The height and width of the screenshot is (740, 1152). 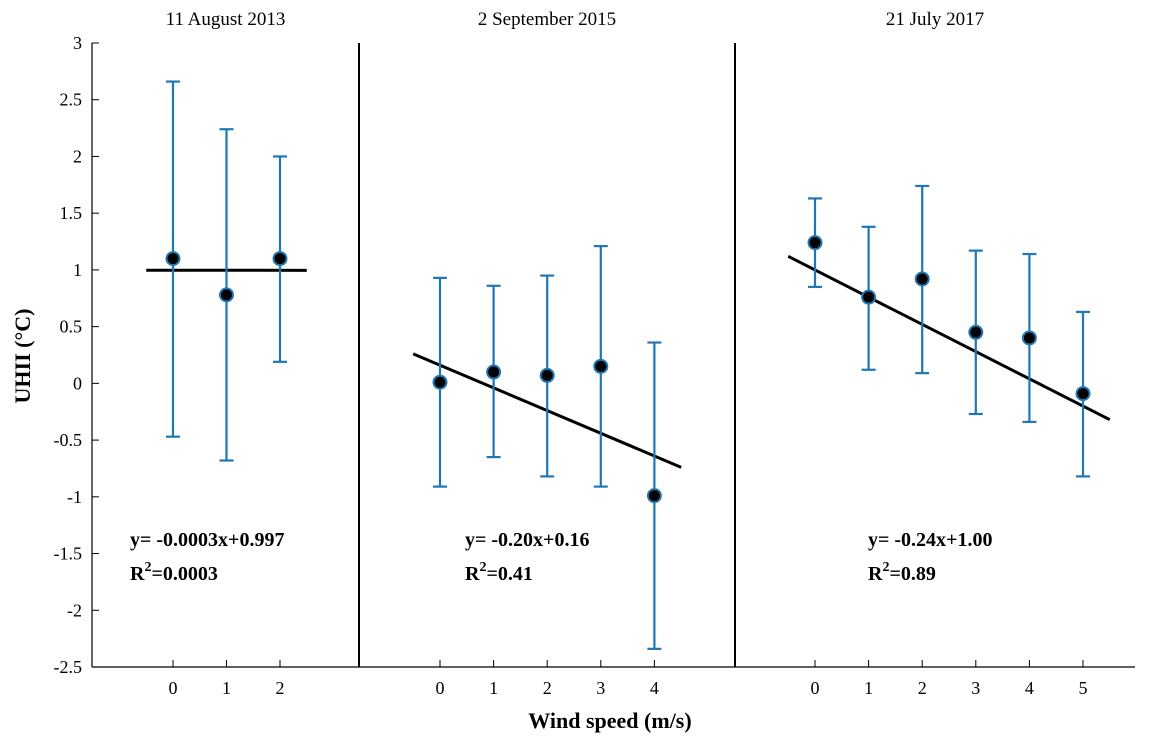 What do you see at coordinates (71, 327) in the screenshot?
I see `y-tick-label: 0.5` at bounding box center [71, 327].